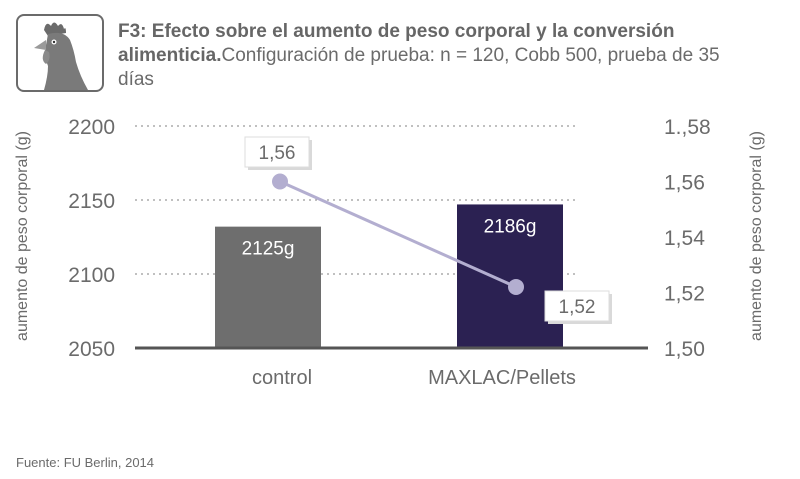  I want to click on right-tick-label: 1,52, so click(684, 294).